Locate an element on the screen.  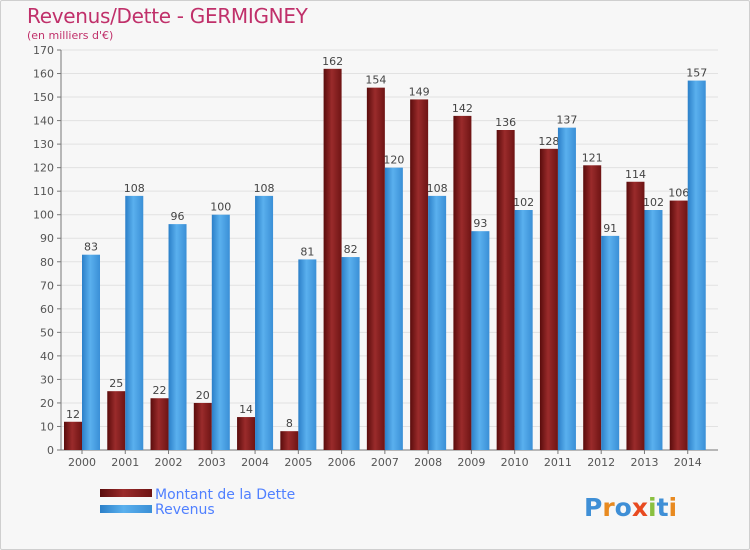
legend: Montant de la Dette Revenus is located at coordinates (197, 502).